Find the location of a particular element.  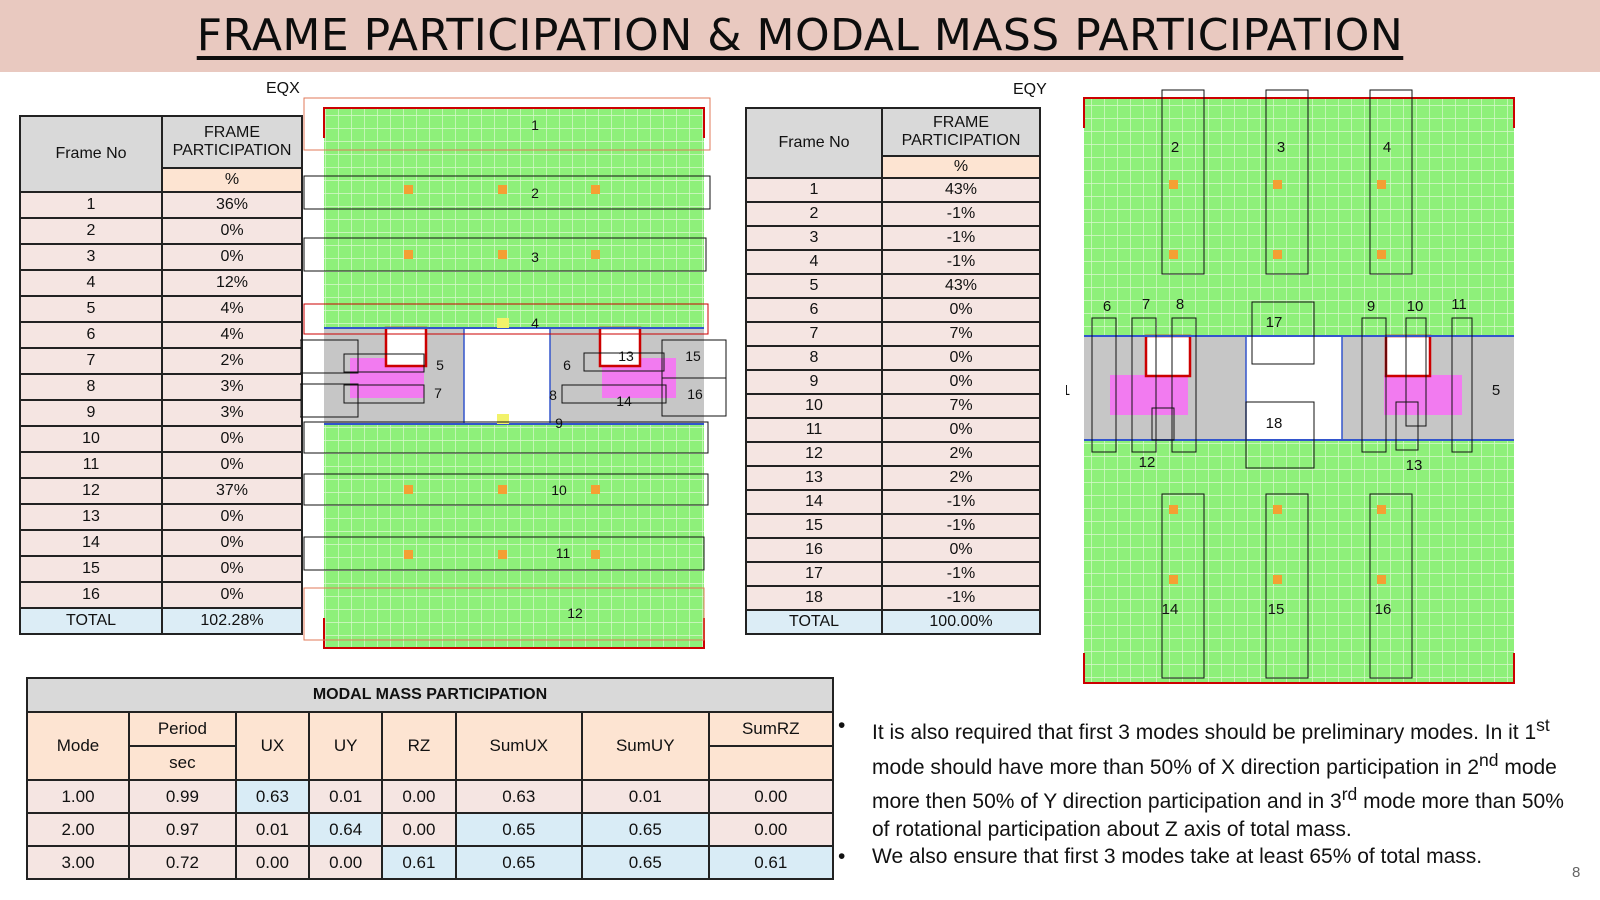

frame-number-label: 2 is located at coordinates (1175, 147).